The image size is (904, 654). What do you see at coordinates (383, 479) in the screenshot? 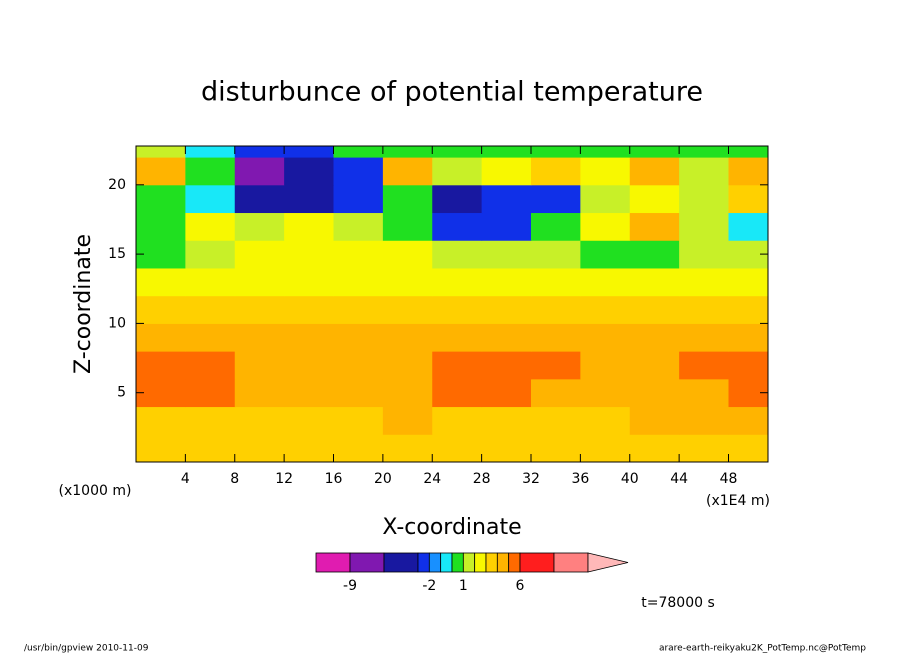
I see `x-tick-label: 20` at bounding box center [383, 479].